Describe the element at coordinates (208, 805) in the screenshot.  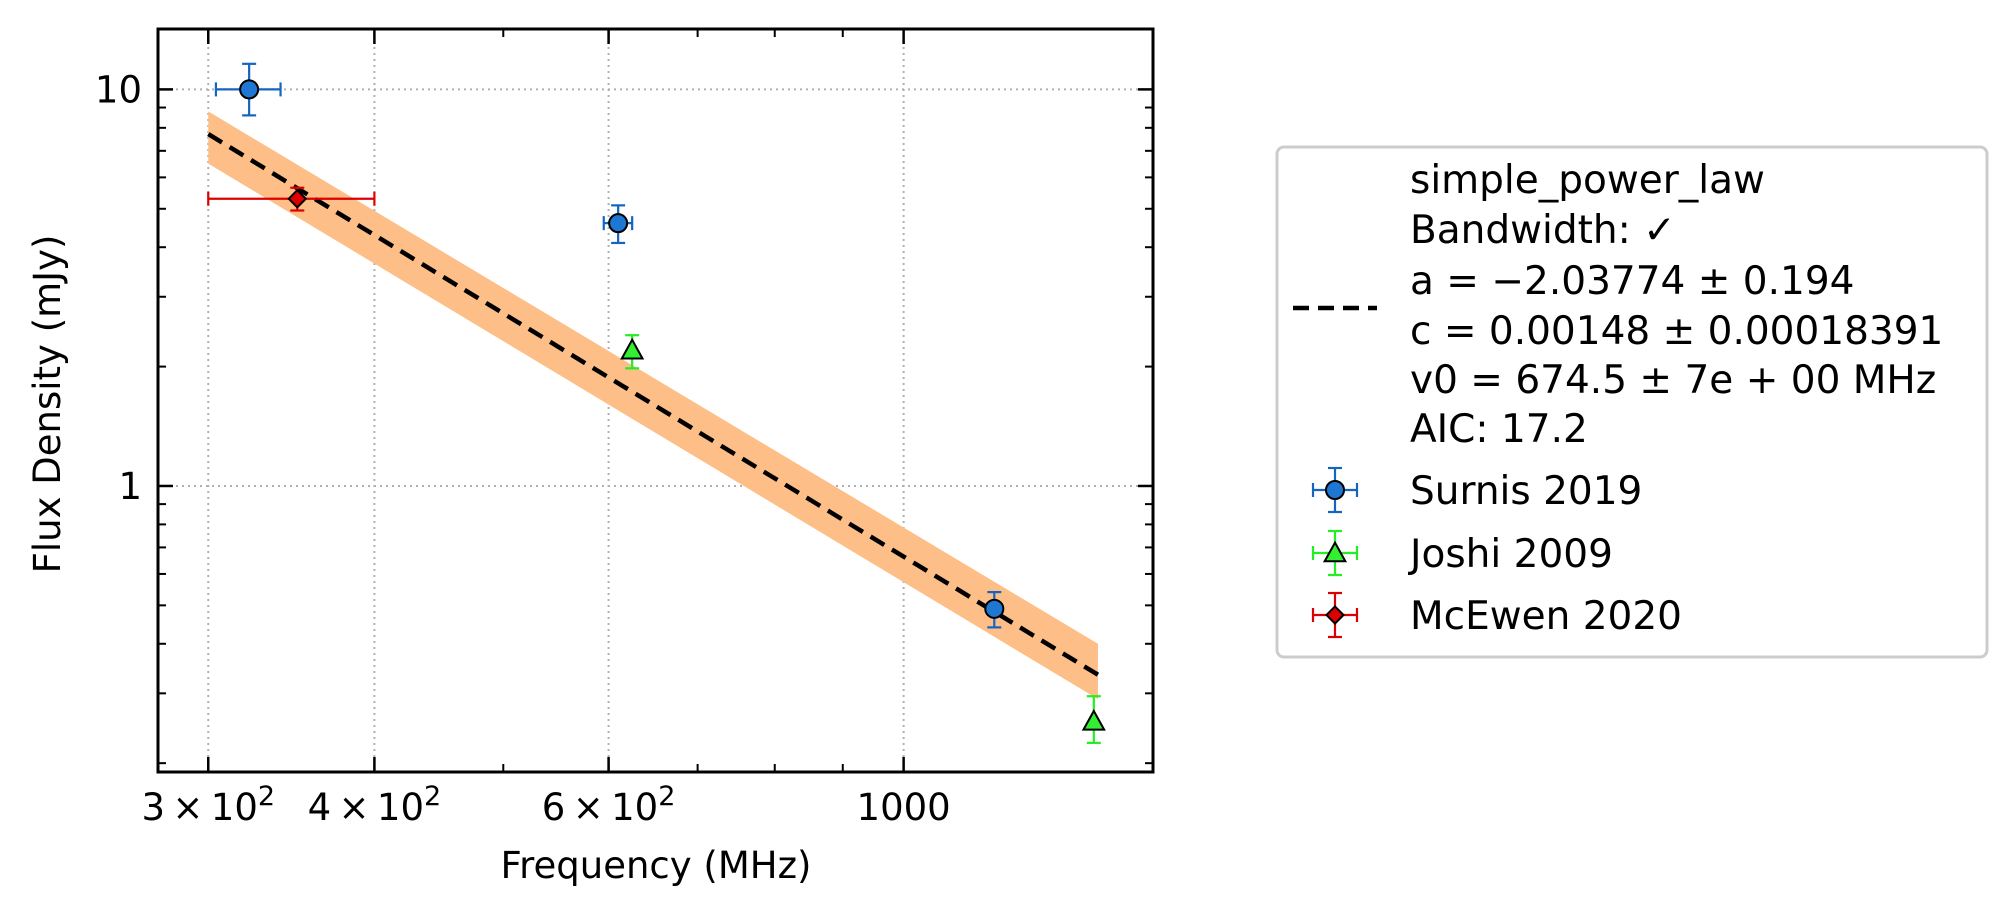
I see `x-tick-label: 3 × 10²` at that location.